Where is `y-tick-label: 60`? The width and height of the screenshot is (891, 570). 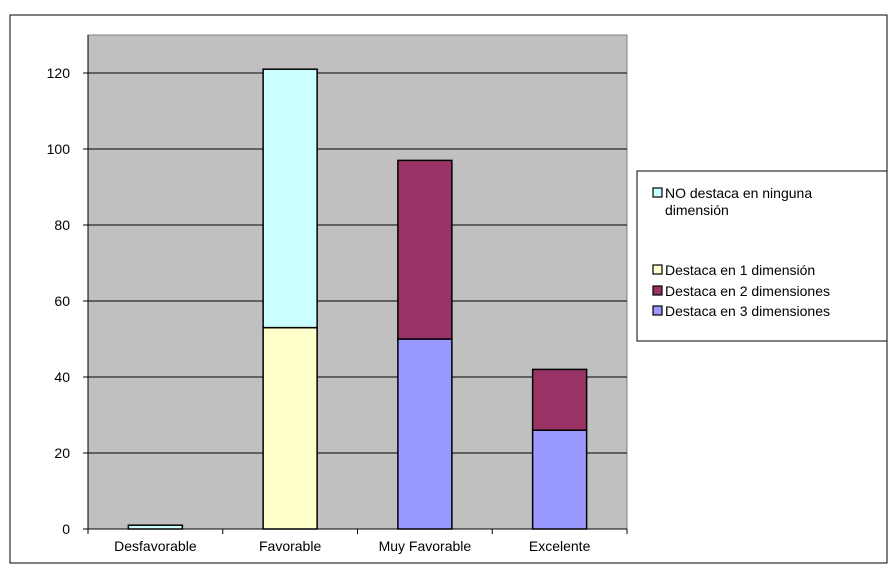
y-tick-label: 60 is located at coordinates (62, 301).